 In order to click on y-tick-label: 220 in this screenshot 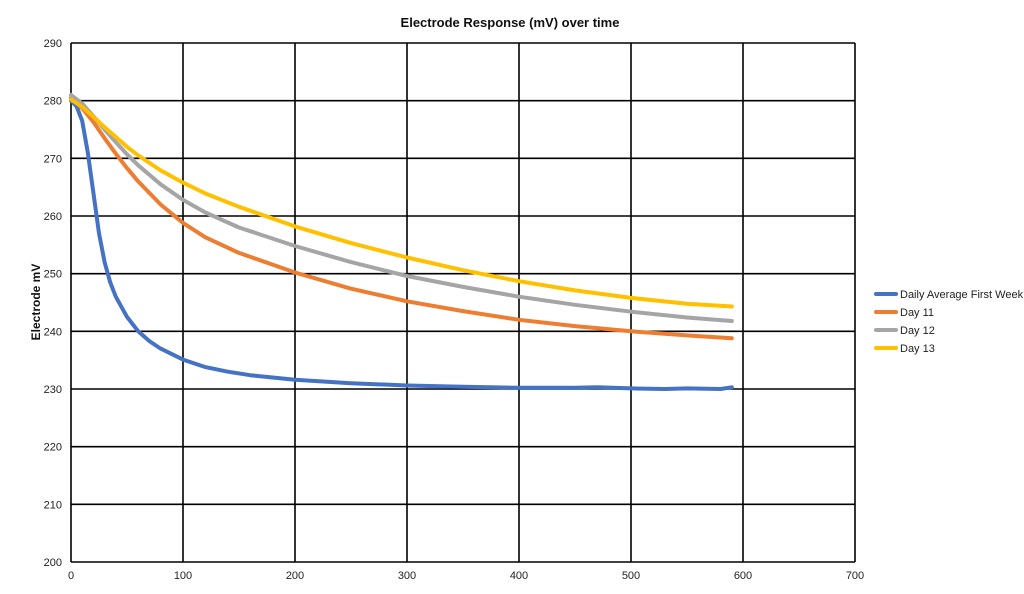, I will do `click(53, 448)`.